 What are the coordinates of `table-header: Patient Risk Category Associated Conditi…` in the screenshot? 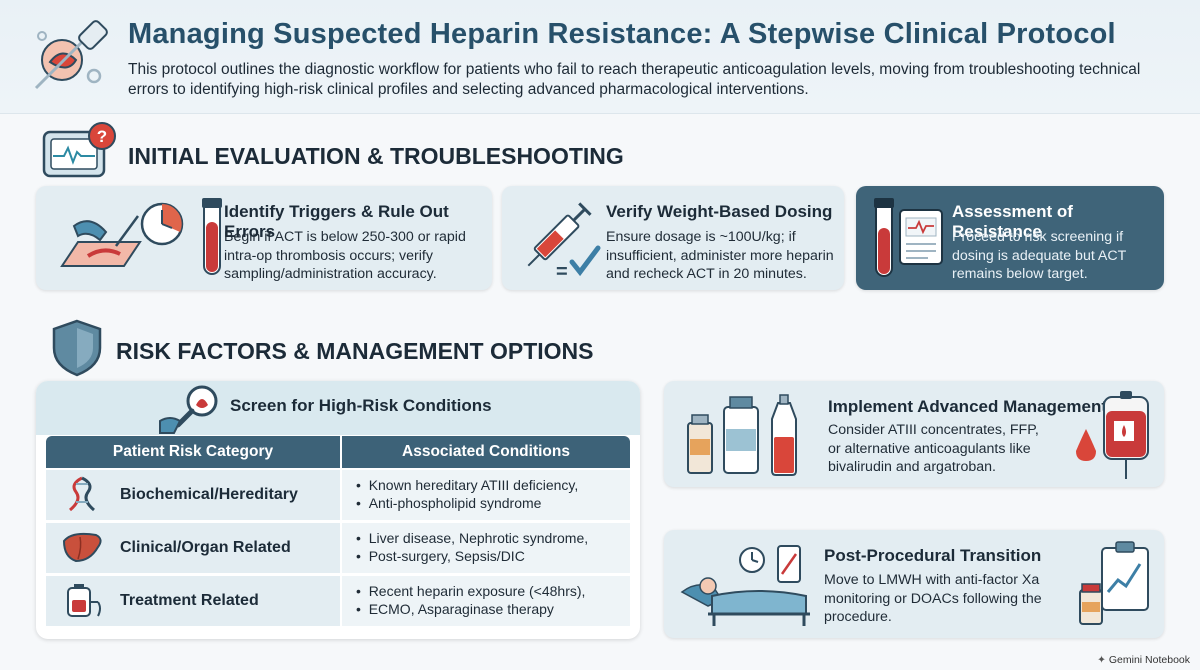 It's located at (338, 452).